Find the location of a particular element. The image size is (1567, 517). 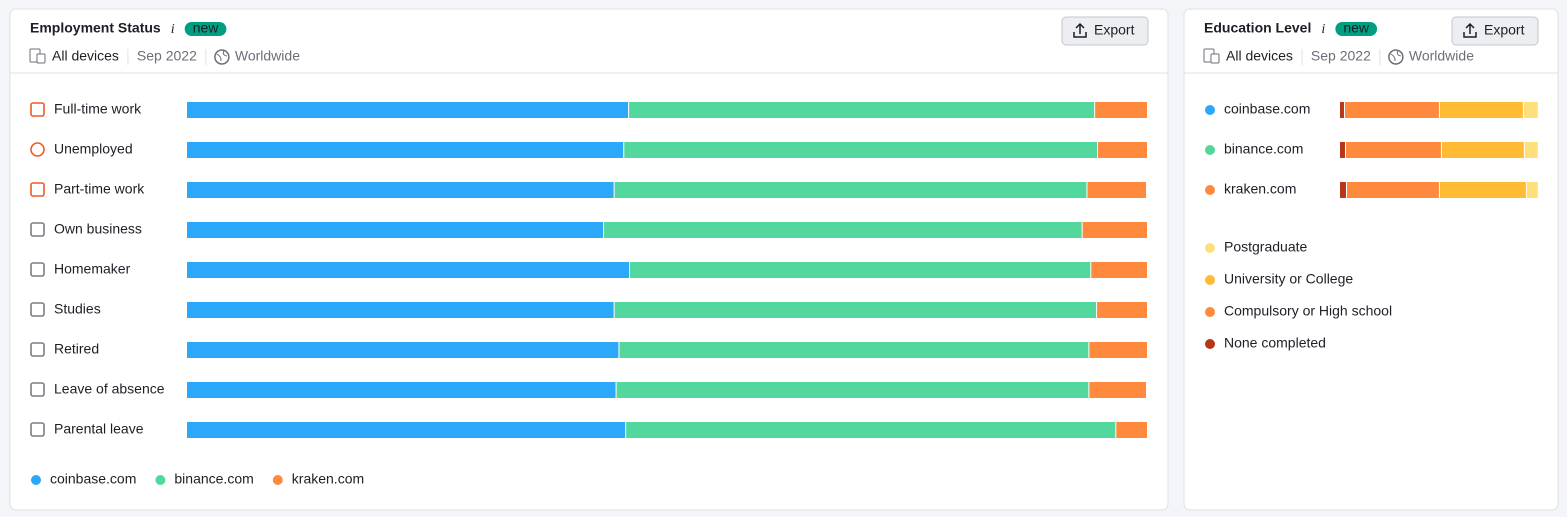

category-label: Own business is located at coordinates (98, 229).